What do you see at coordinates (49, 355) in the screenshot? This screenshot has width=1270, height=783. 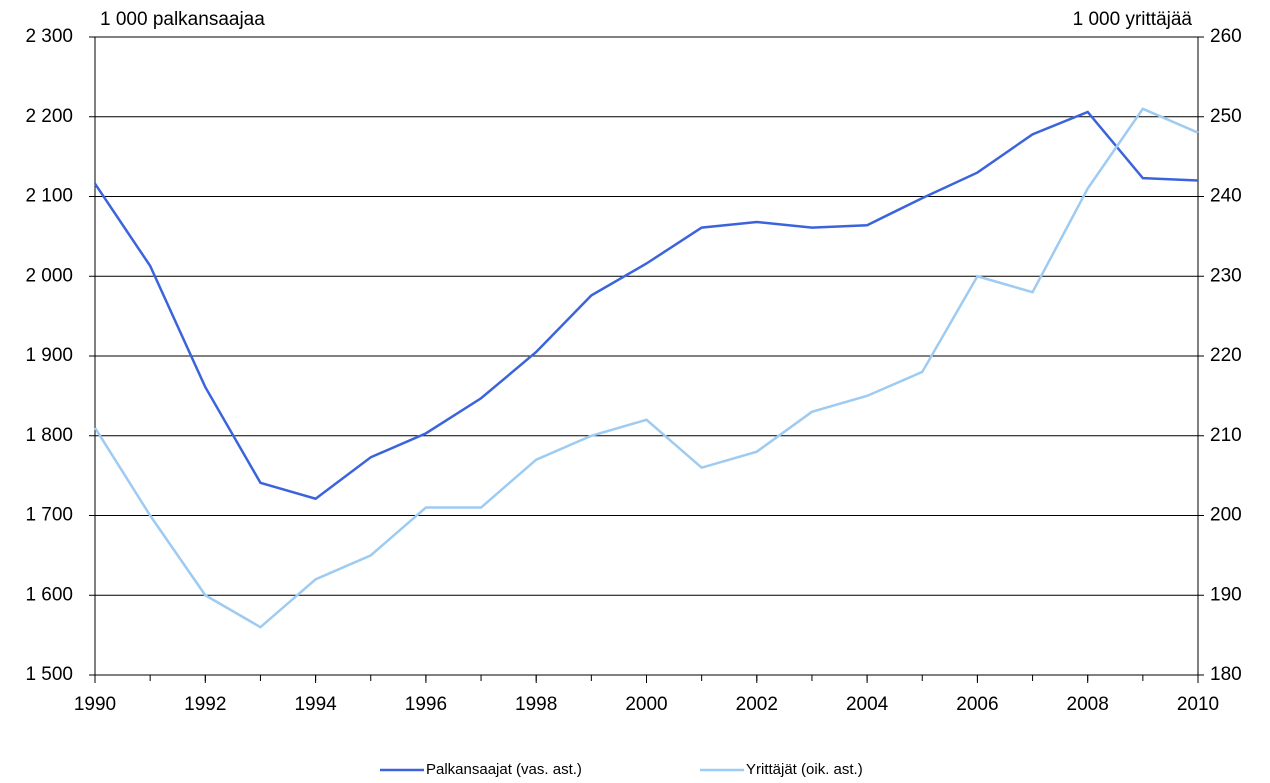 I see `y-tick-label: 1 900` at bounding box center [49, 355].